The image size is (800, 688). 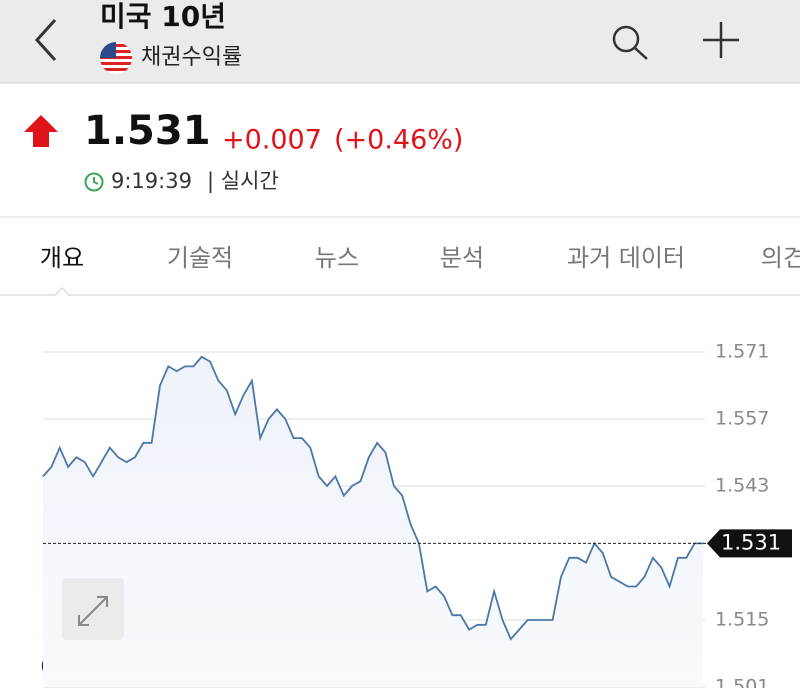 What do you see at coordinates (62, 258) in the screenshot?
I see `tab: 개요` at bounding box center [62, 258].